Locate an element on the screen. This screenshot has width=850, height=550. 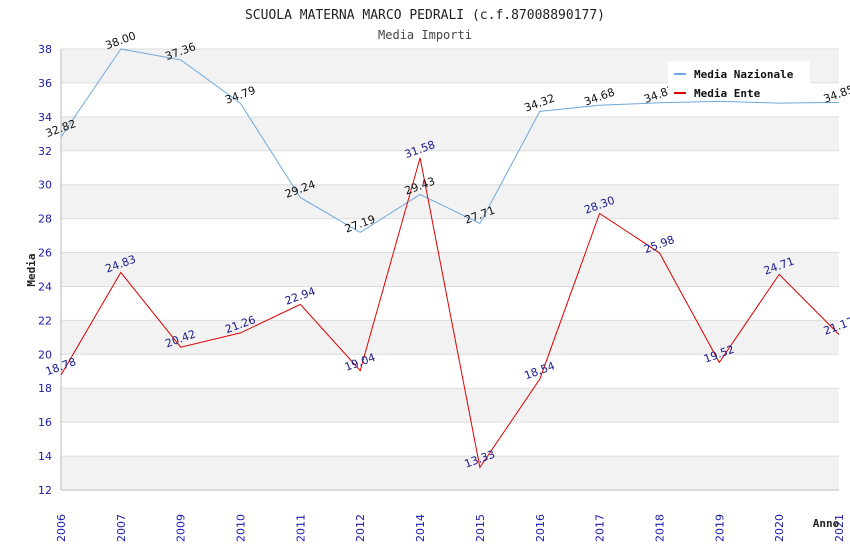
legend-box is located at coordinates (739, 80).